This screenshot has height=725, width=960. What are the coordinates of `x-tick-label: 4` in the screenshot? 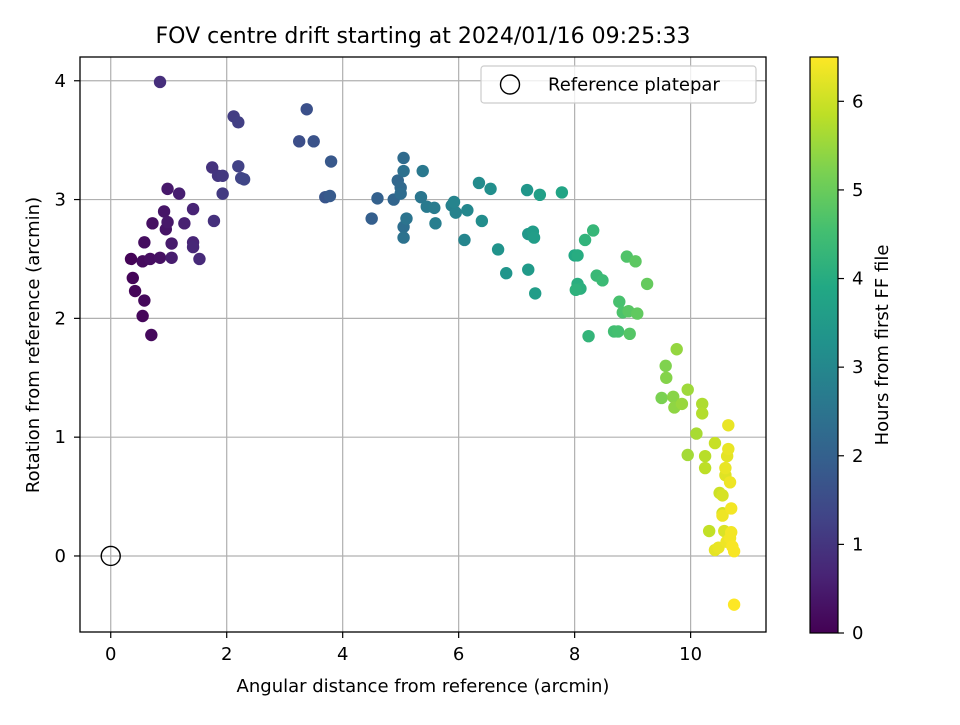 It's located at (342, 654).